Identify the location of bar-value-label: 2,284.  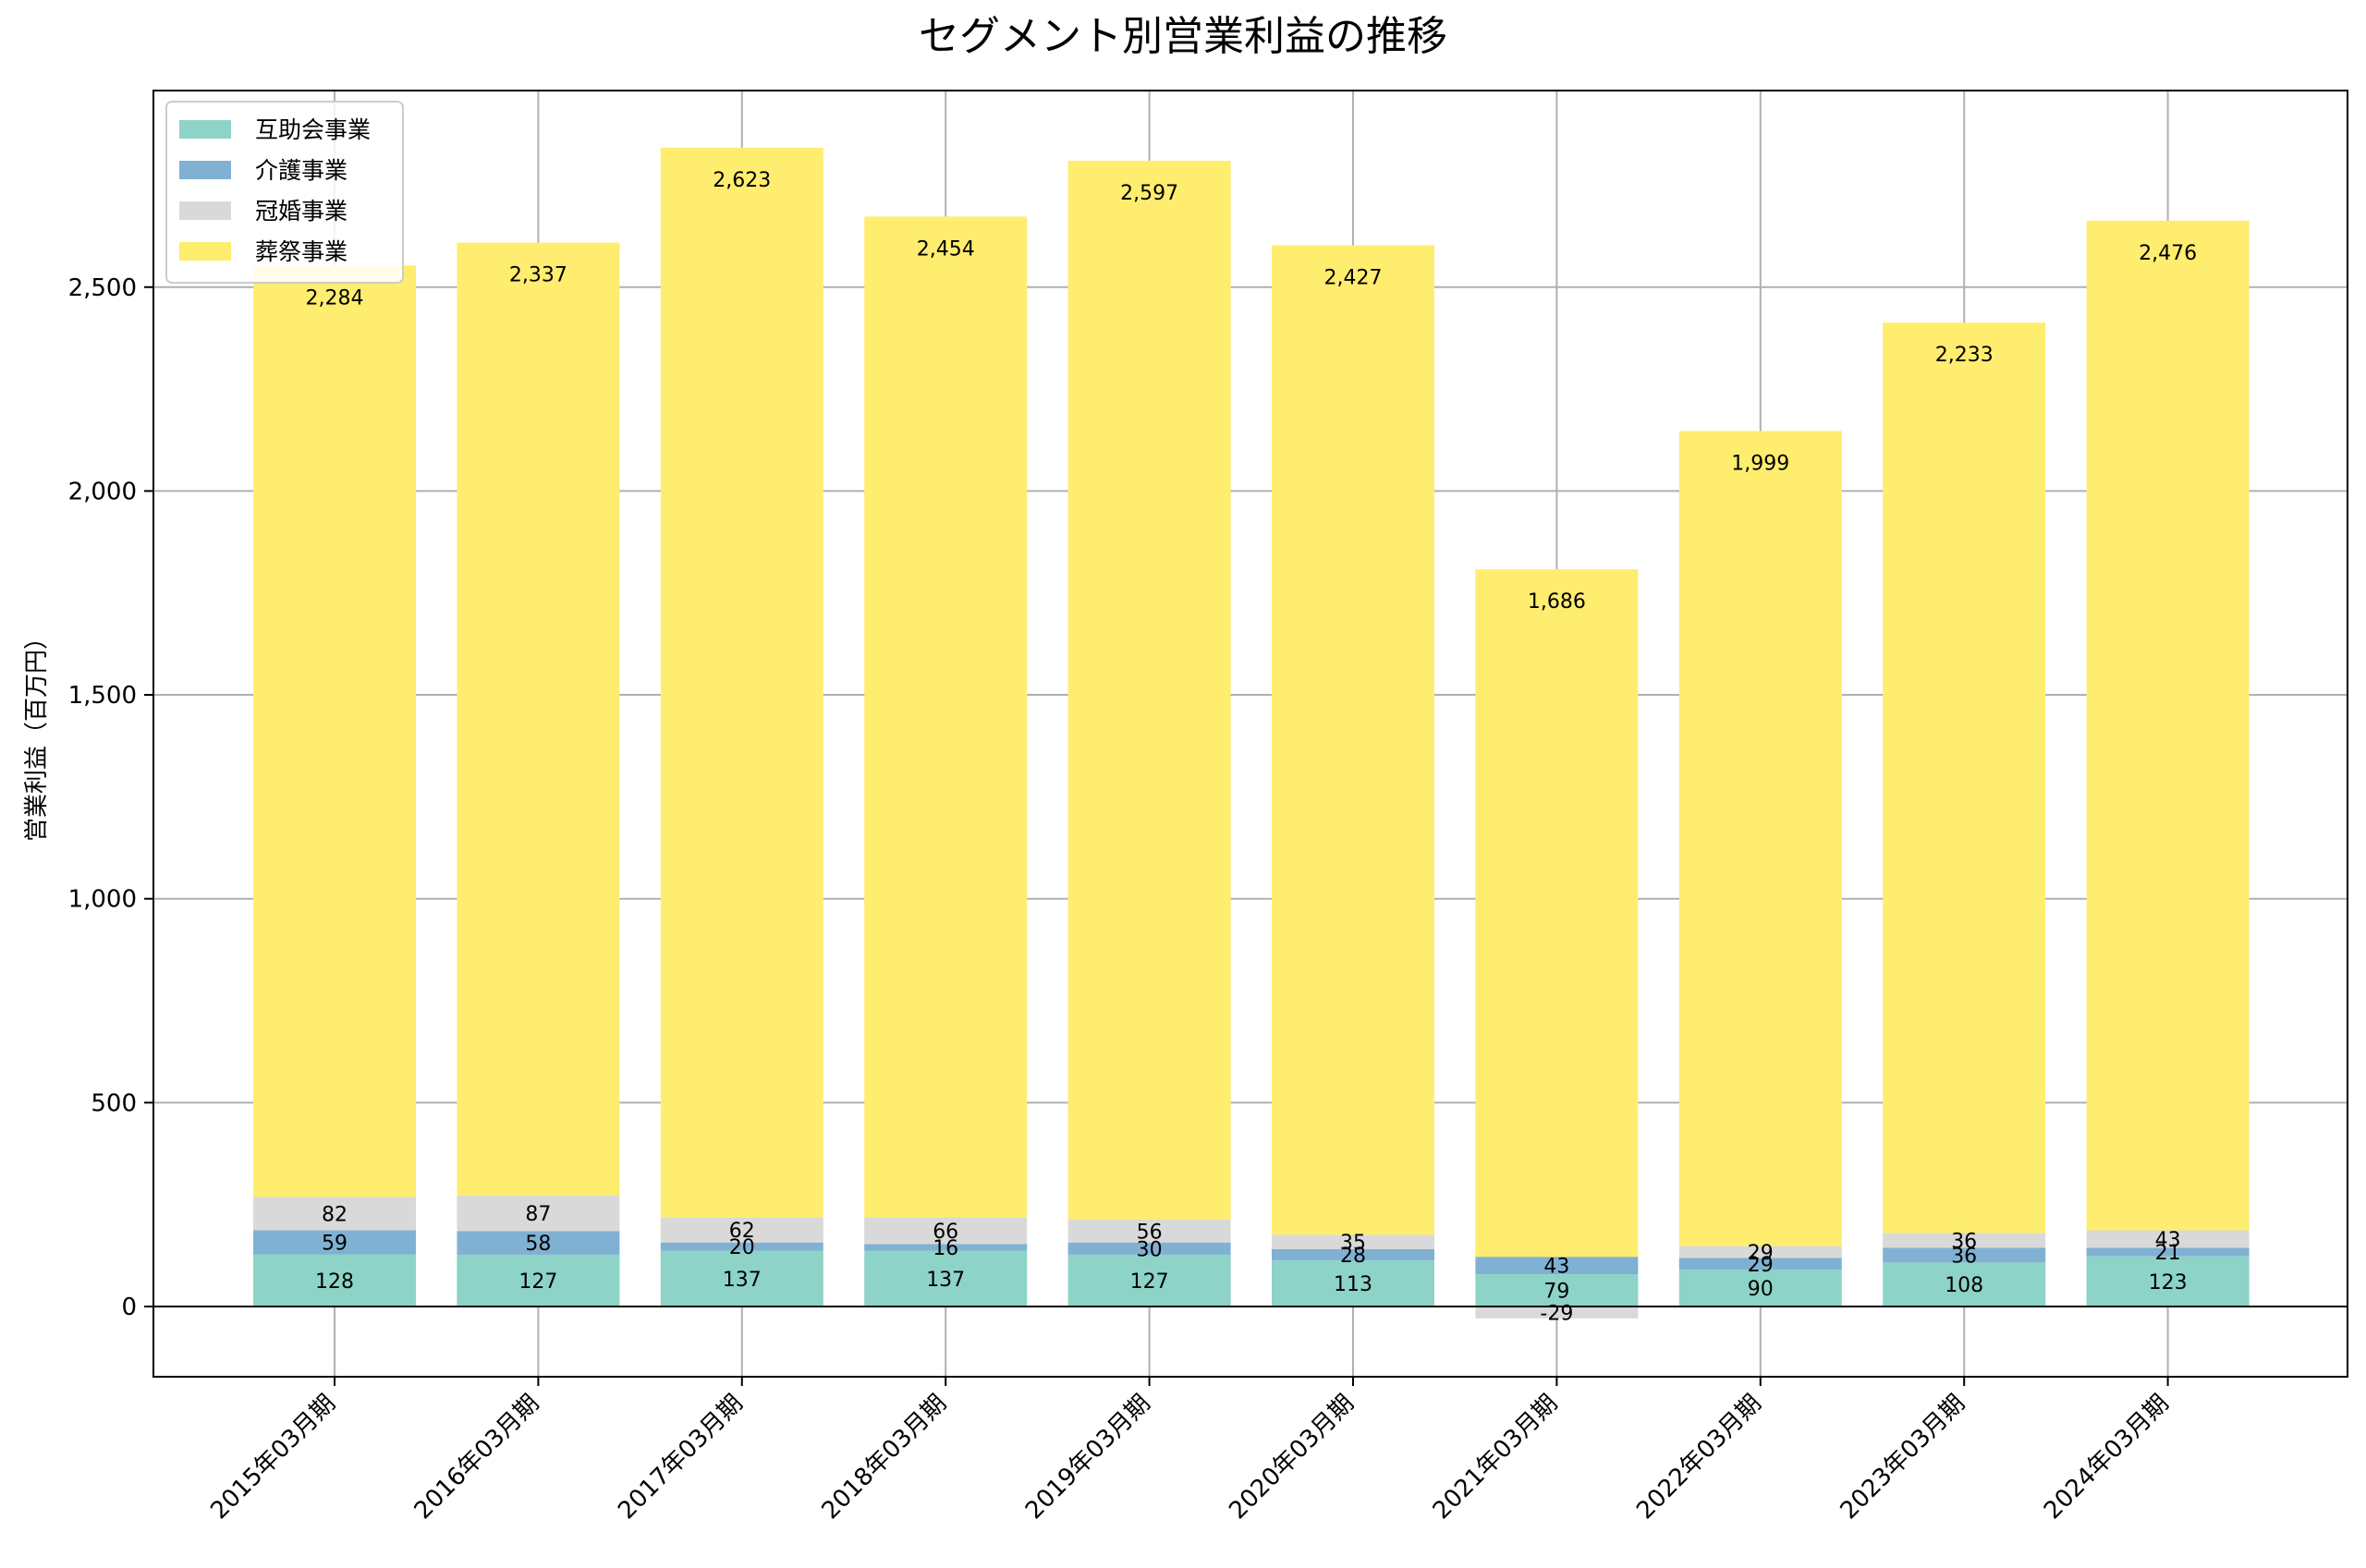
(335, 298).